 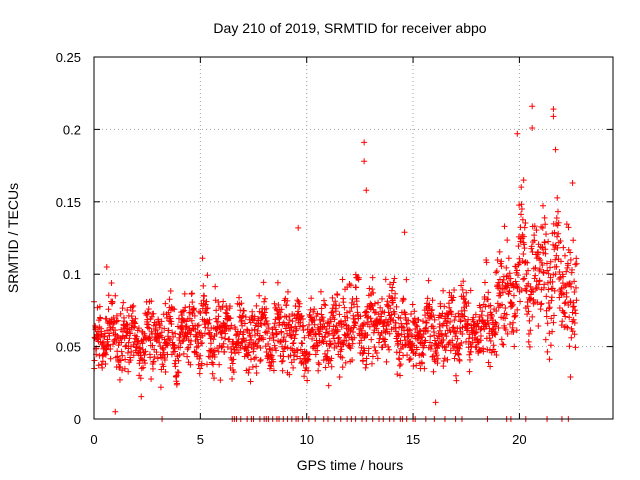 What do you see at coordinates (72, 129) in the screenshot?
I see `y-tick-label: 0.2` at bounding box center [72, 129].